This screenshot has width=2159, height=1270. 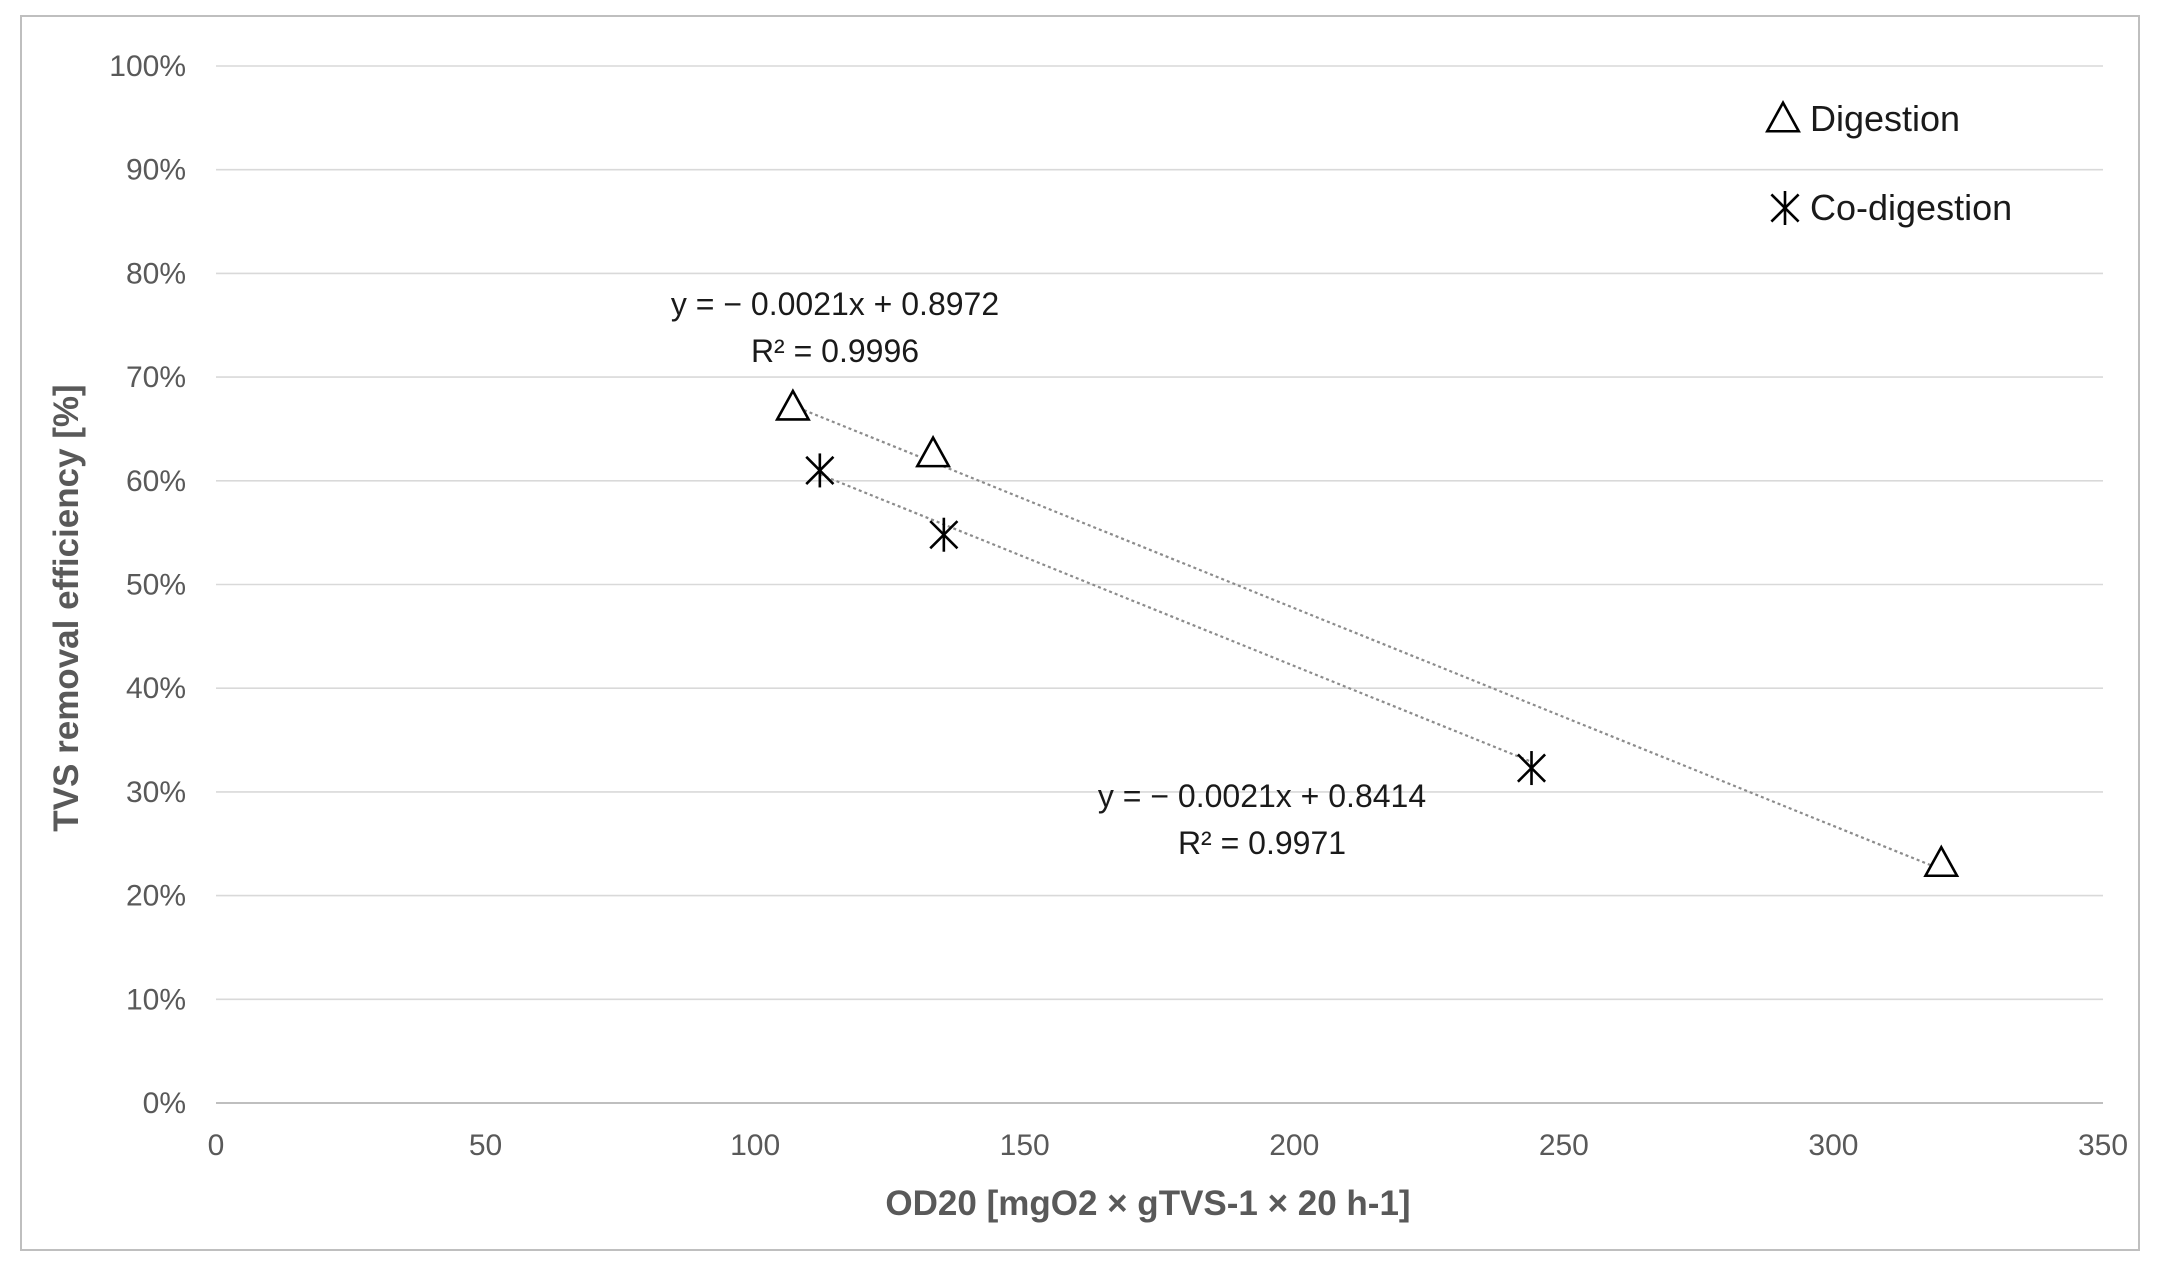 What do you see at coordinates (1564, 1145) in the screenshot?
I see `x-tick-label: 250` at bounding box center [1564, 1145].